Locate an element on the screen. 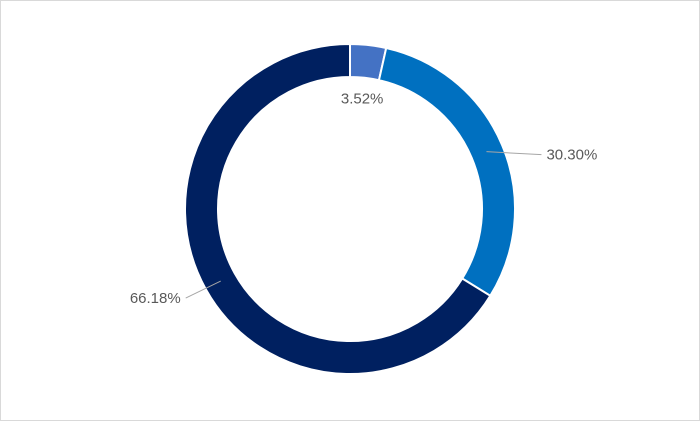 The image size is (700, 421). data-label: 30.30% is located at coordinates (571, 155).